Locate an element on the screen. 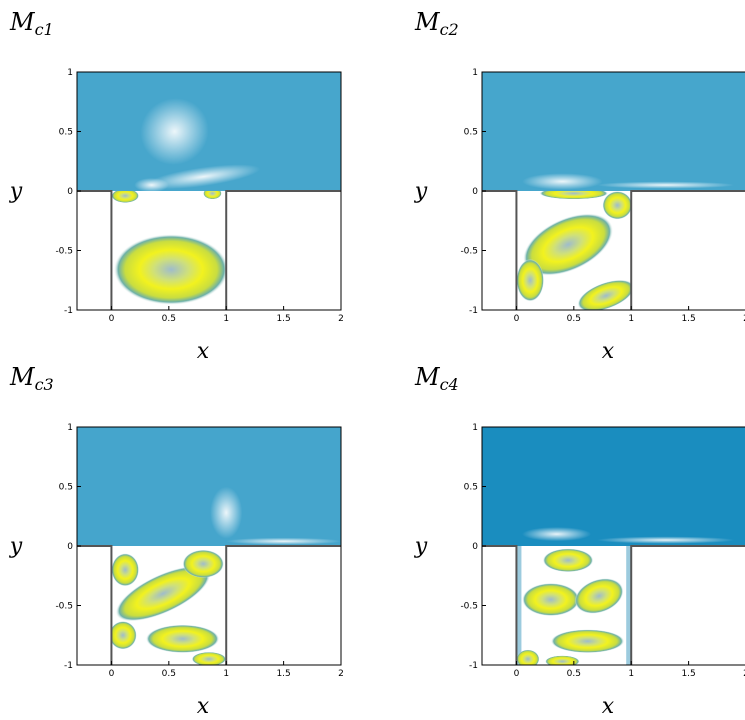 This screenshot has width=745, height=720. title-subscript: c4 is located at coordinates (449, 384).